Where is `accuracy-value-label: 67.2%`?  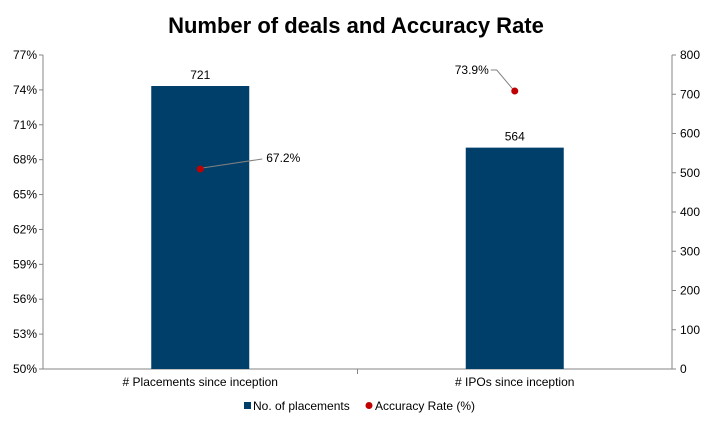
accuracy-value-label: 67.2% is located at coordinates (283, 158).